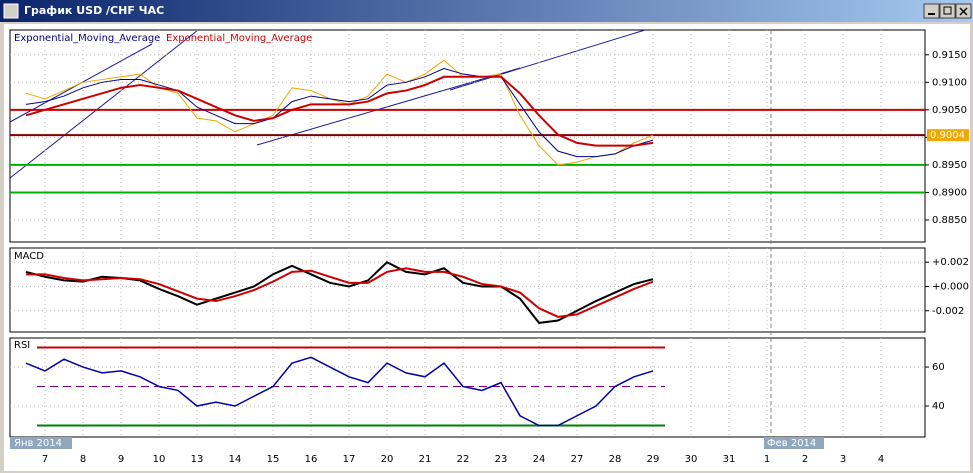  What do you see at coordinates (949, 165) in the screenshot?
I see `y-tick-label: 0.8950` at bounding box center [949, 165].